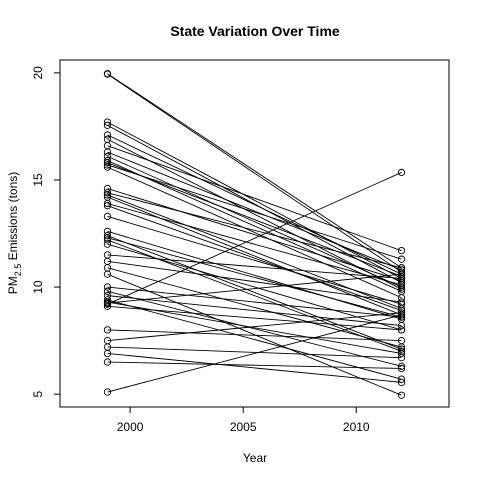 This screenshot has height=485, width=480. What do you see at coordinates (255, 31) in the screenshot?
I see `chart-title: State Variation Over Time` at bounding box center [255, 31].